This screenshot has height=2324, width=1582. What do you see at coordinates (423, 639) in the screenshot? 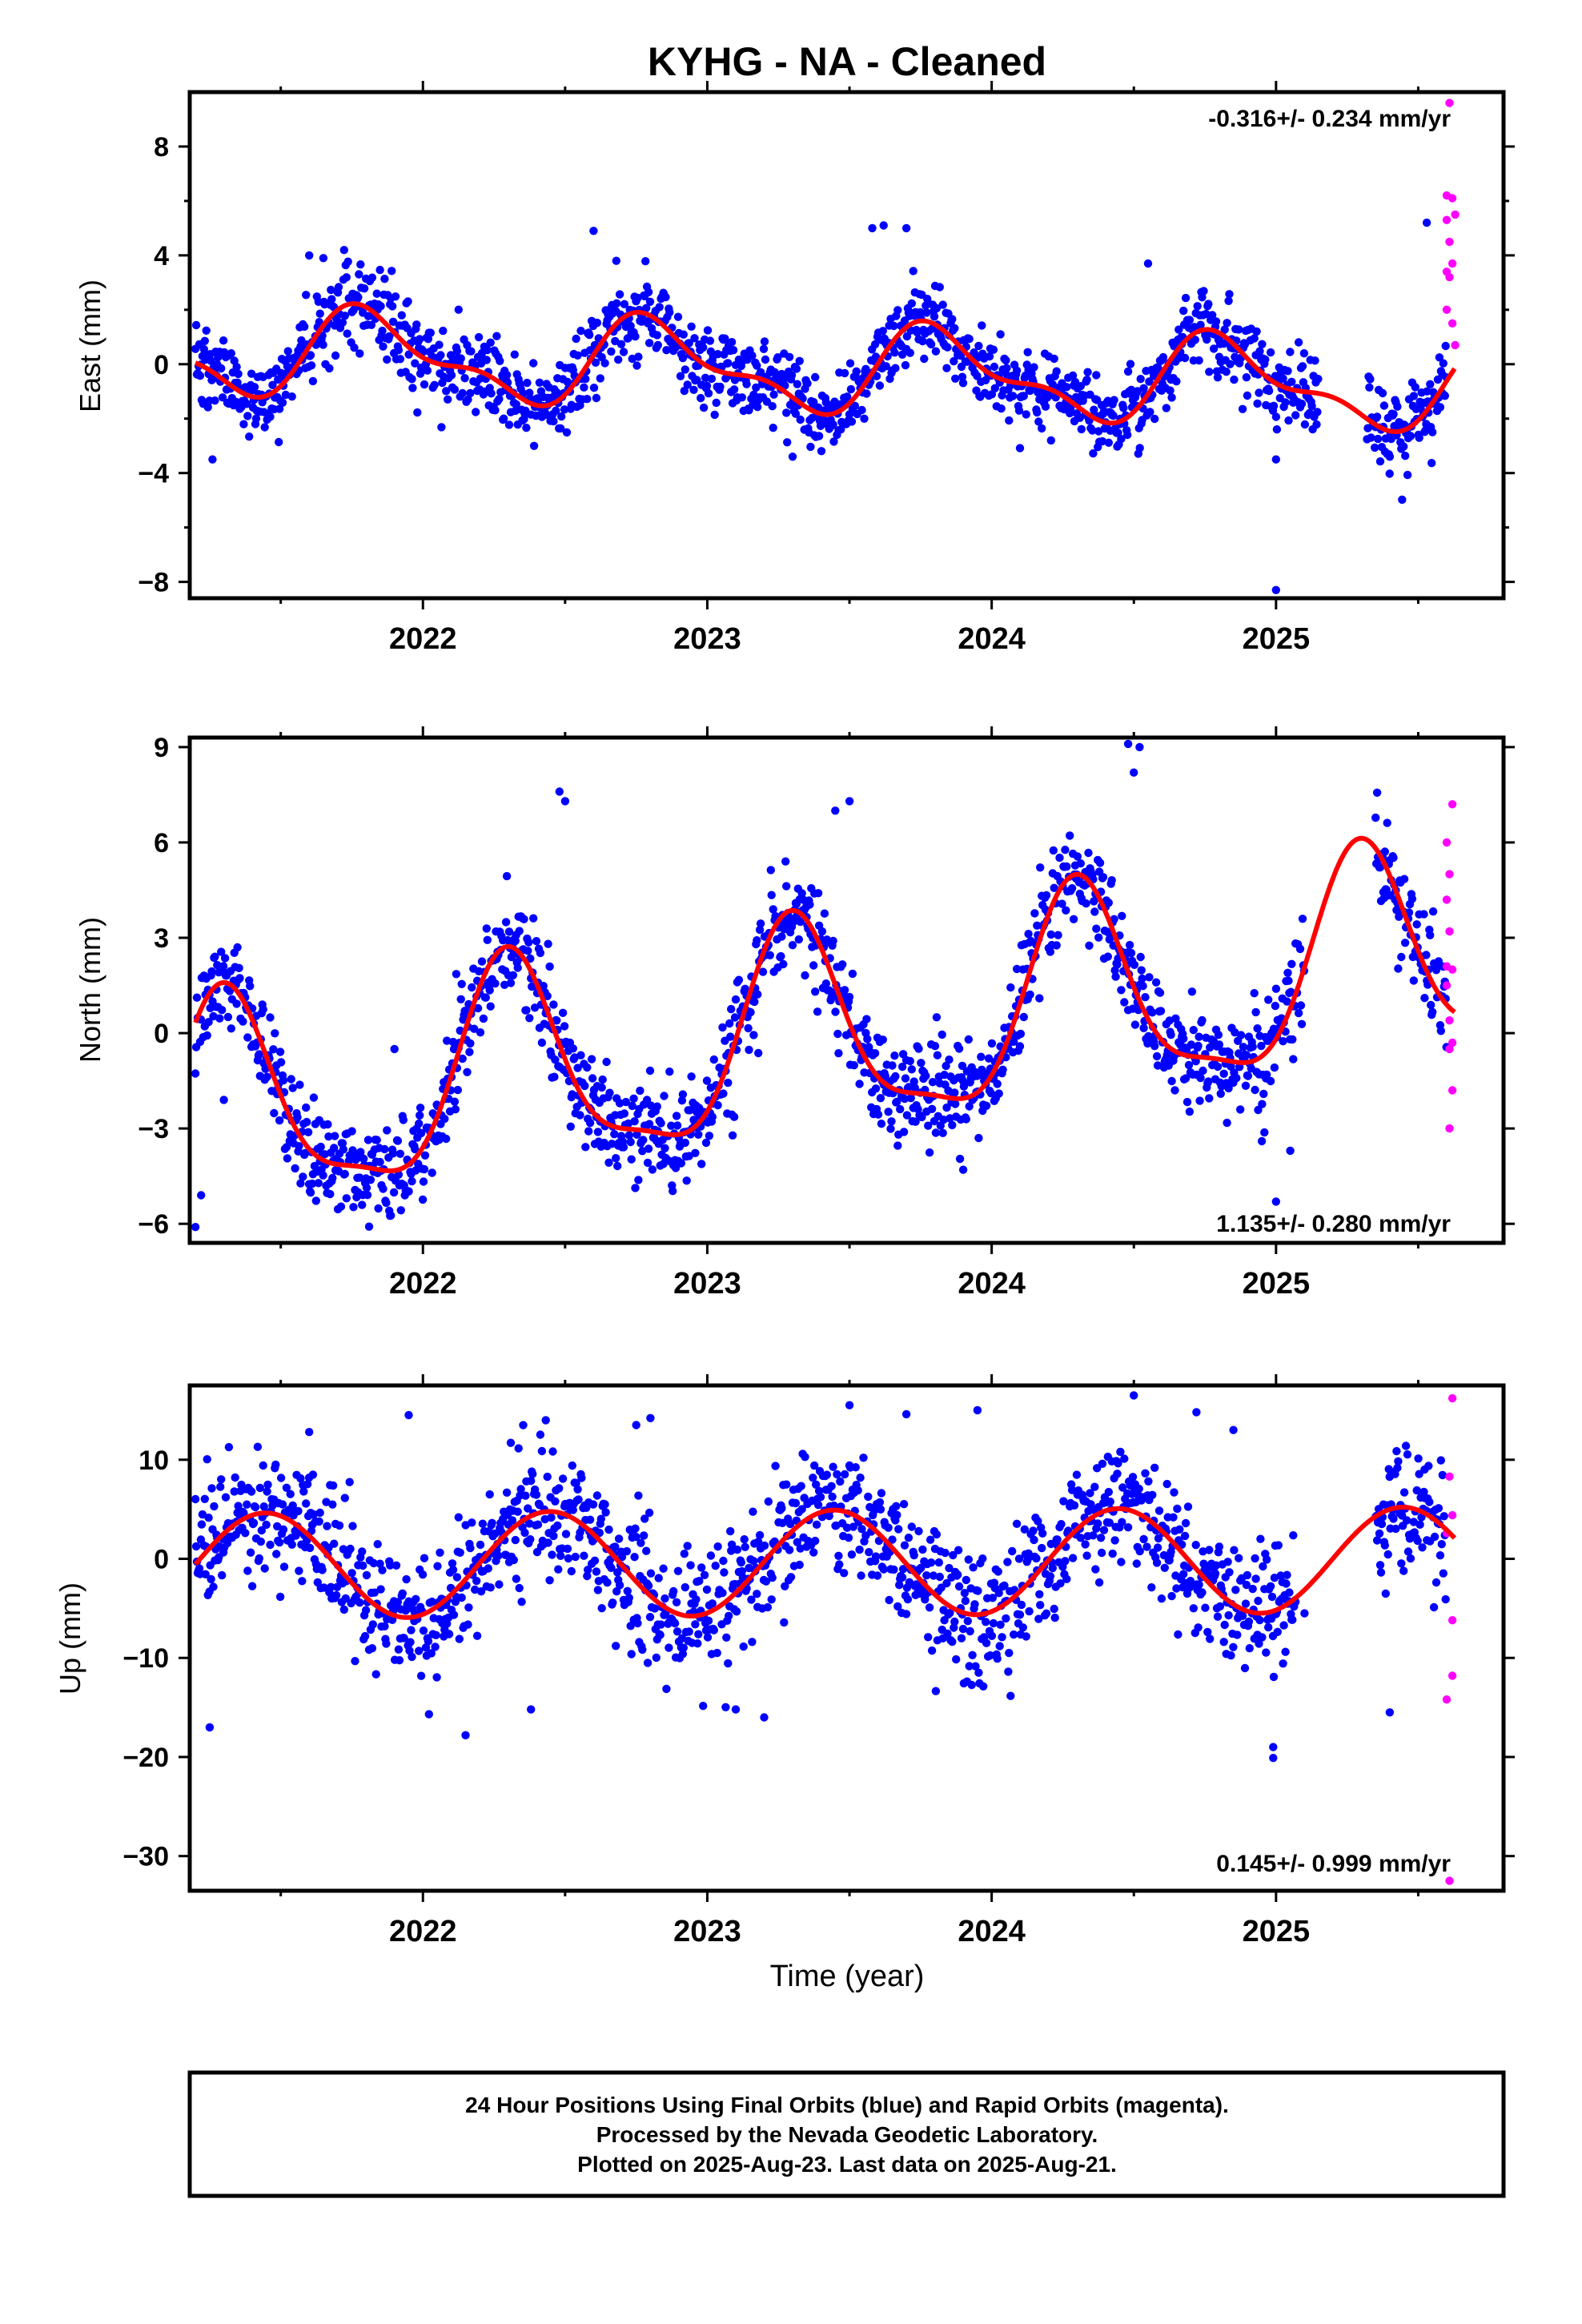
I see `x-tick-label: 2022` at bounding box center [423, 639].